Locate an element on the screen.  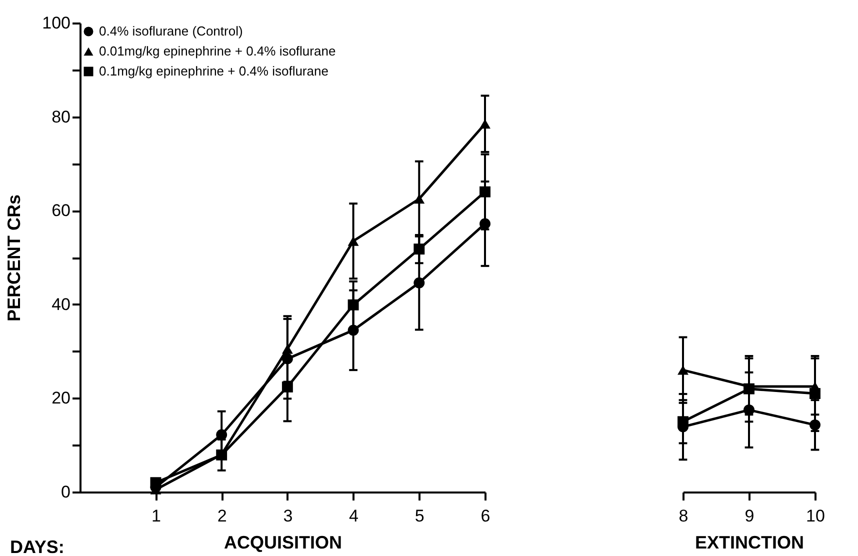
x-tick-label: 5 is located at coordinates (419, 516).